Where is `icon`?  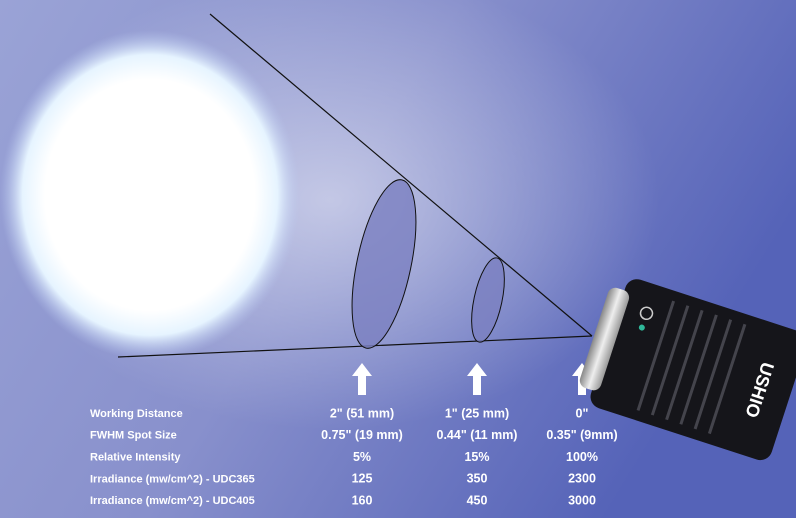 icon is located at coordinates (646, 313).